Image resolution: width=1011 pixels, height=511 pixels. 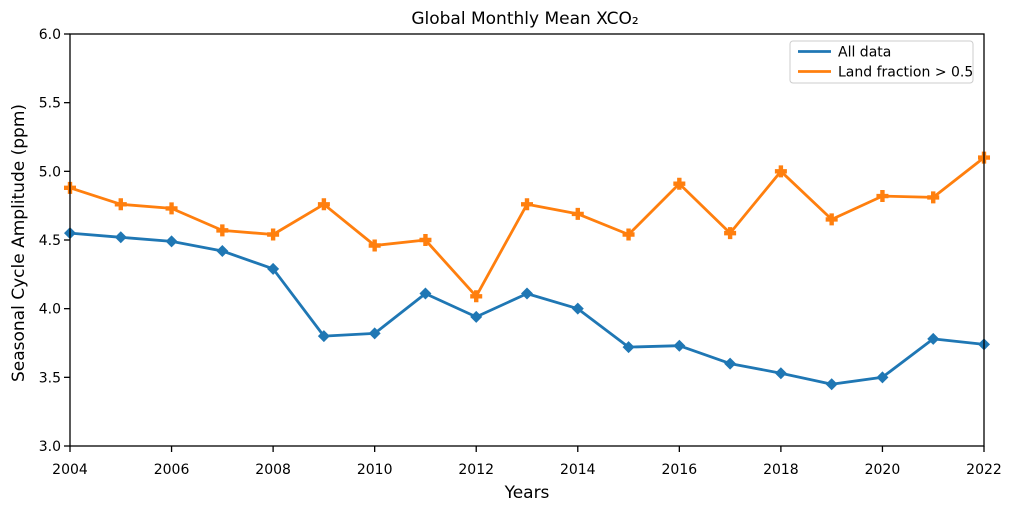 What do you see at coordinates (476, 470) in the screenshot?
I see `x-tick-label: 2012` at bounding box center [476, 470].